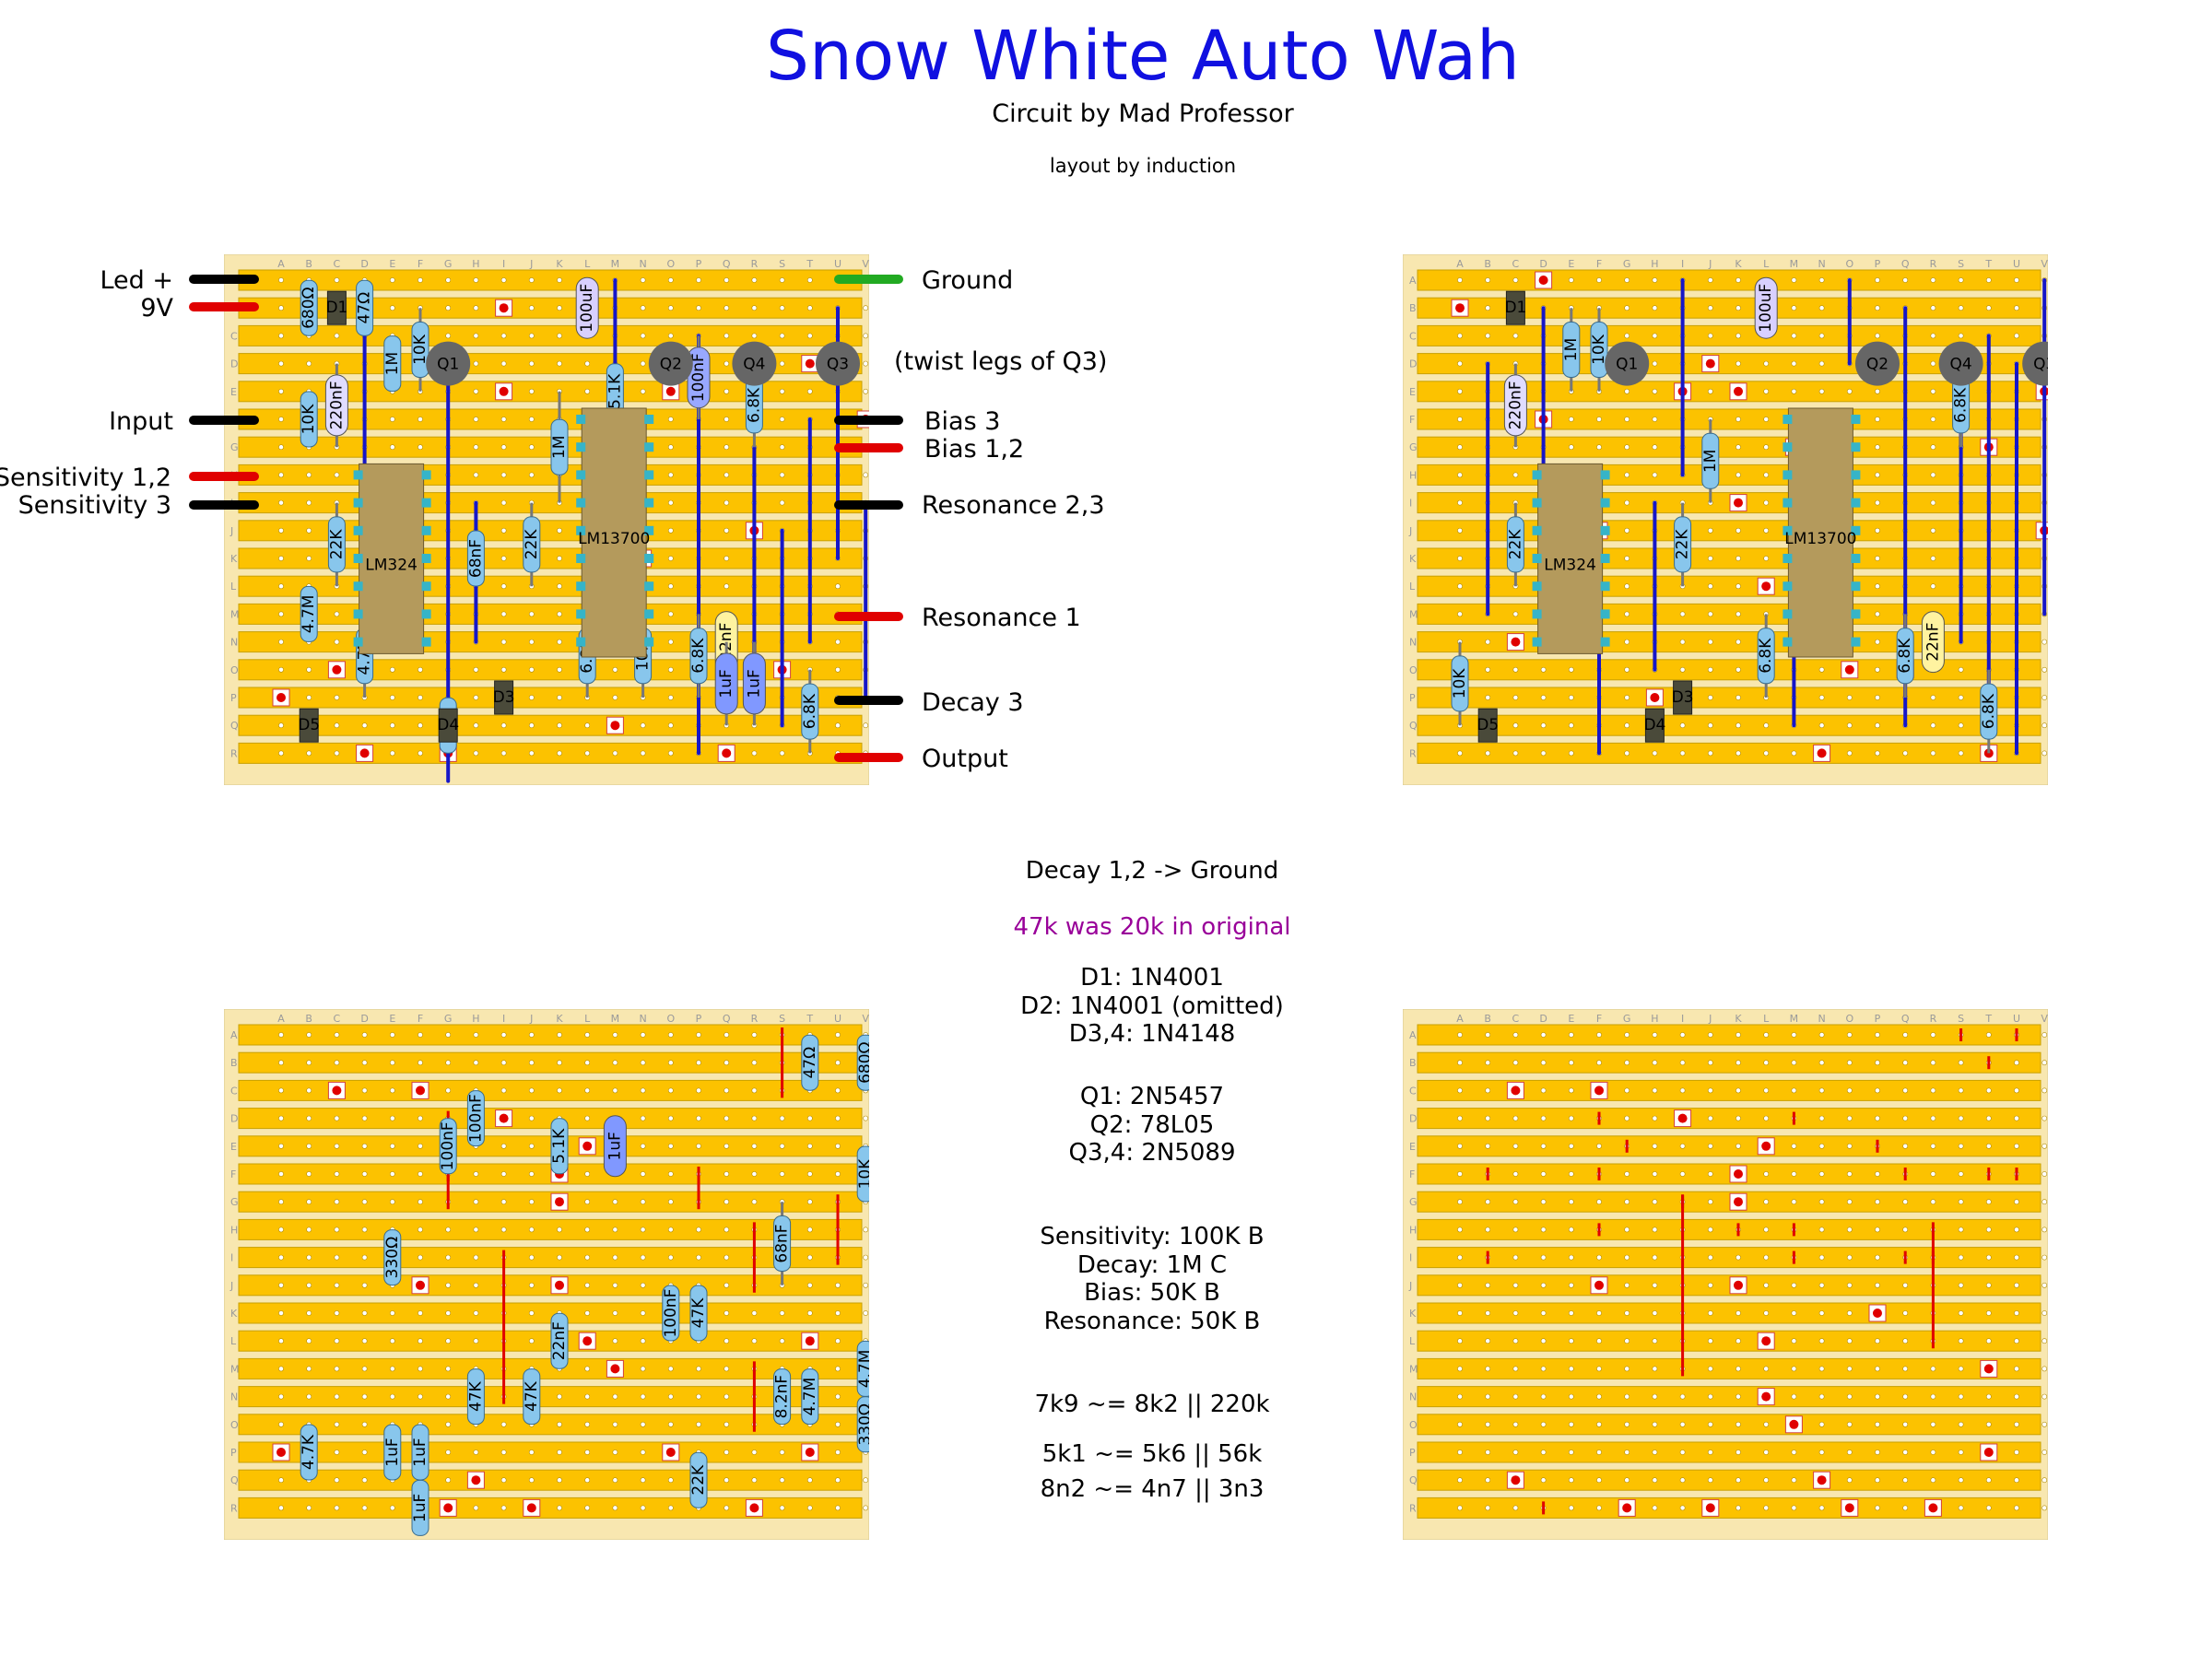 The width and height of the screenshot is (2212, 1655). Describe the element at coordinates (837, 1019) in the screenshot. I see `col-label: U` at that location.